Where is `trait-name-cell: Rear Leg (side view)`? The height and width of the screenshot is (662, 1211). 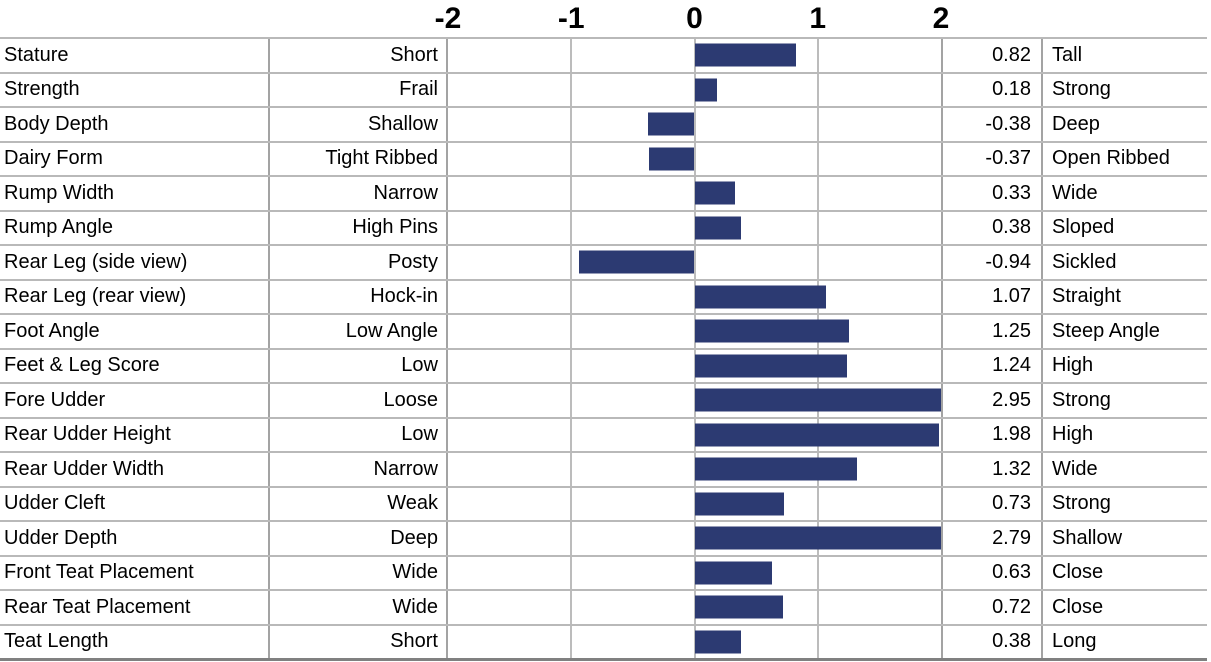 trait-name-cell: Rear Leg (side view) is located at coordinates (135, 262).